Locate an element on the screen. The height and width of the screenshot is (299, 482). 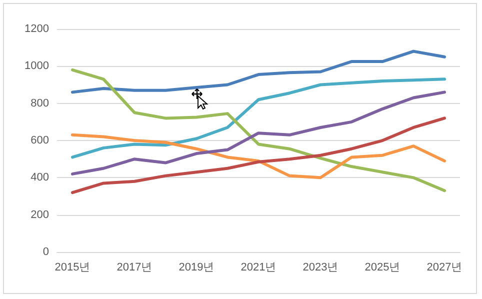
y-tick-label: 400 is located at coordinates (39, 178).